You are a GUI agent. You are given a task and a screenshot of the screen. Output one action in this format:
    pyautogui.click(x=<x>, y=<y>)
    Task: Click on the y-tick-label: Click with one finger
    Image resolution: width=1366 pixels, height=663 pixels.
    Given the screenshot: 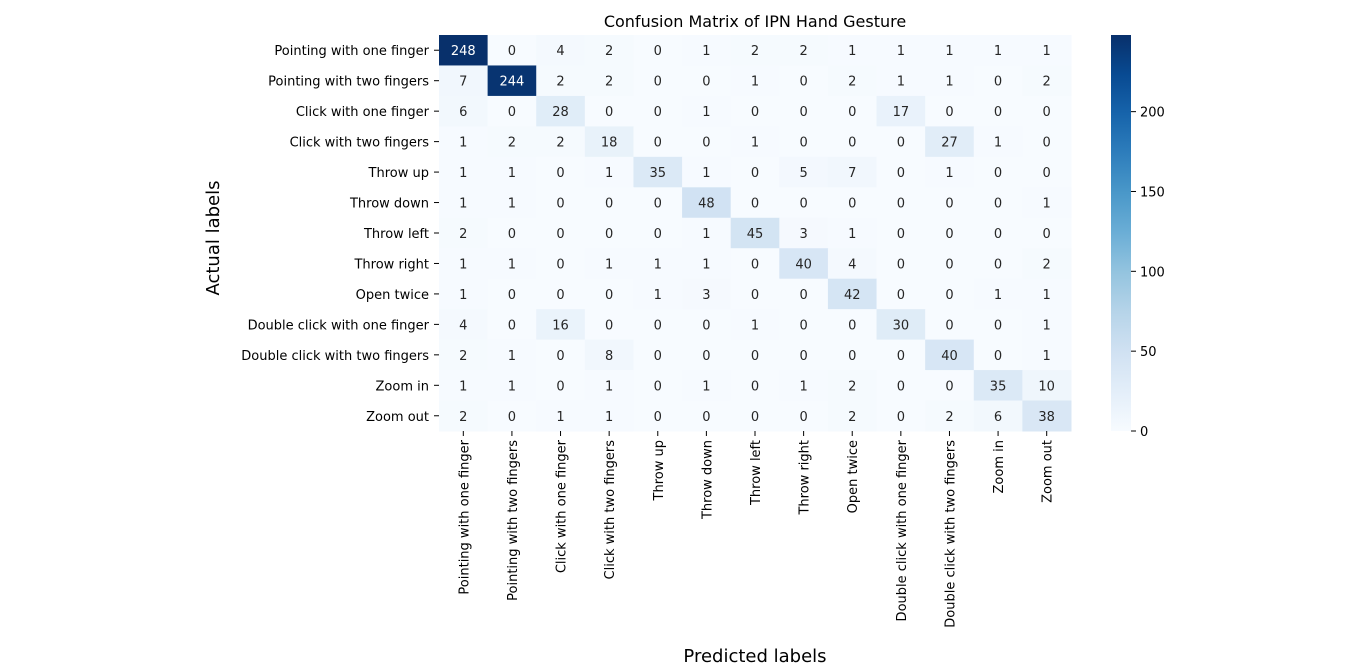 What is the action you would take?
    pyautogui.click(x=363, y=112)
    